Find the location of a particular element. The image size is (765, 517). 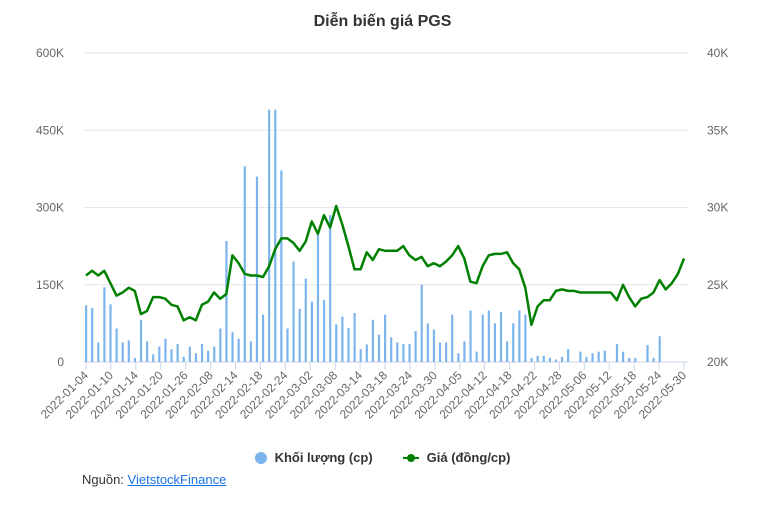

legend-price-label: Giá (đồng/cp) is located at coordinates (468, 457).